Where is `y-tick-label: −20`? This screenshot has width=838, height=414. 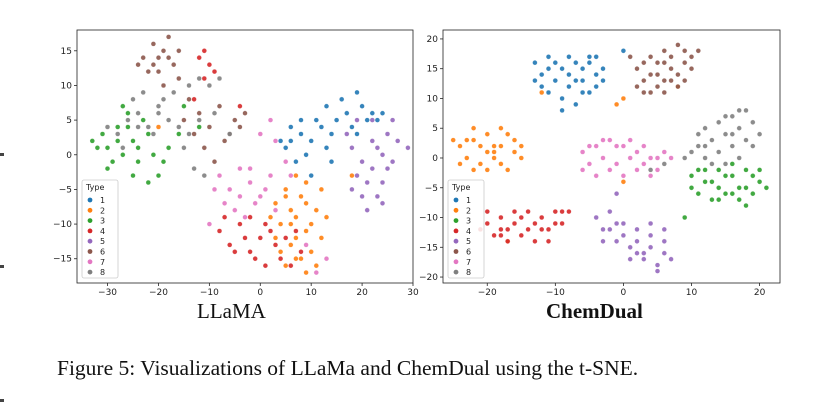
y-tick-label: −20 is located at coordinates (428, 278).